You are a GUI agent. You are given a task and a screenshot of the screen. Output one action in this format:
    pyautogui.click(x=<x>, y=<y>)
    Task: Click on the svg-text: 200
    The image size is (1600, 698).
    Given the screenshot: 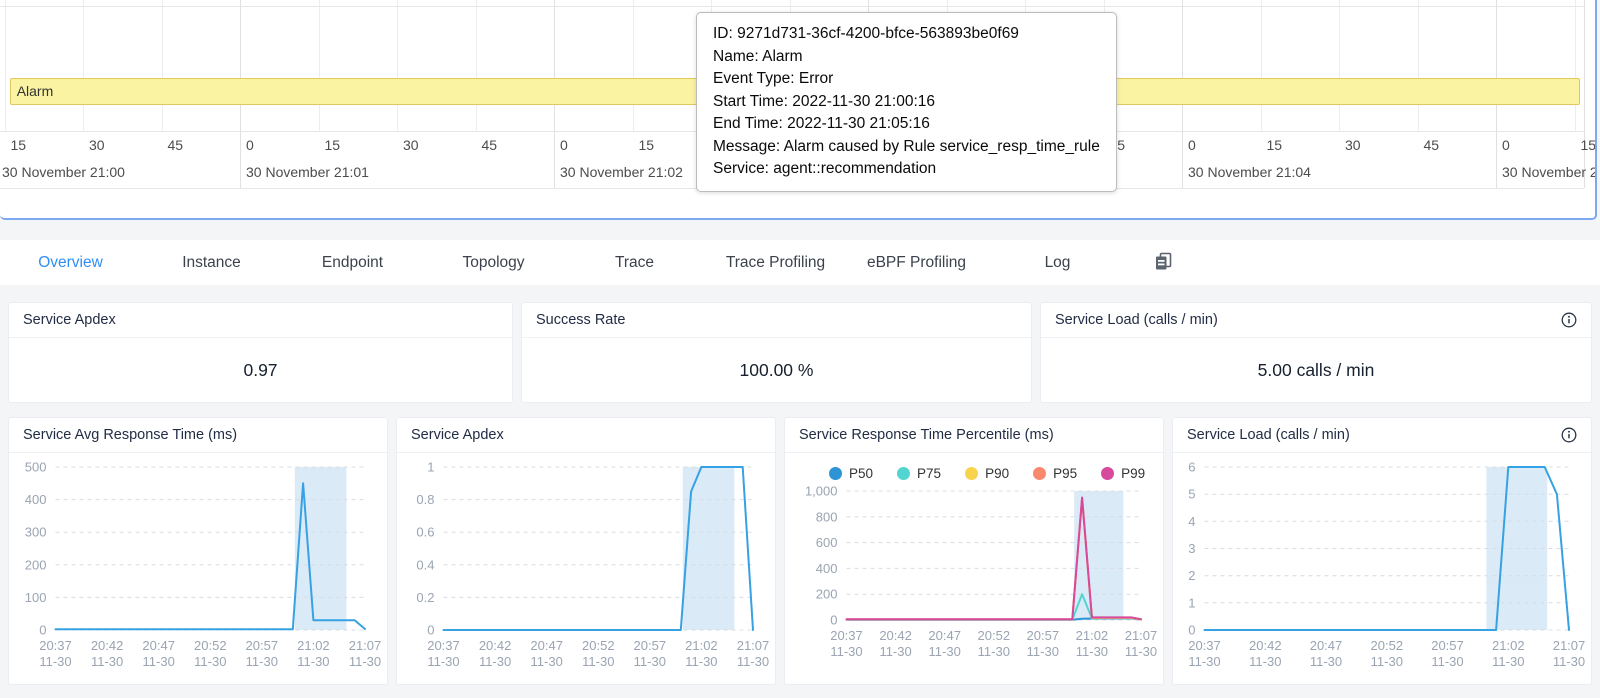 What is the action you would take?
    pyautogui.click(x=36, y=564)
    